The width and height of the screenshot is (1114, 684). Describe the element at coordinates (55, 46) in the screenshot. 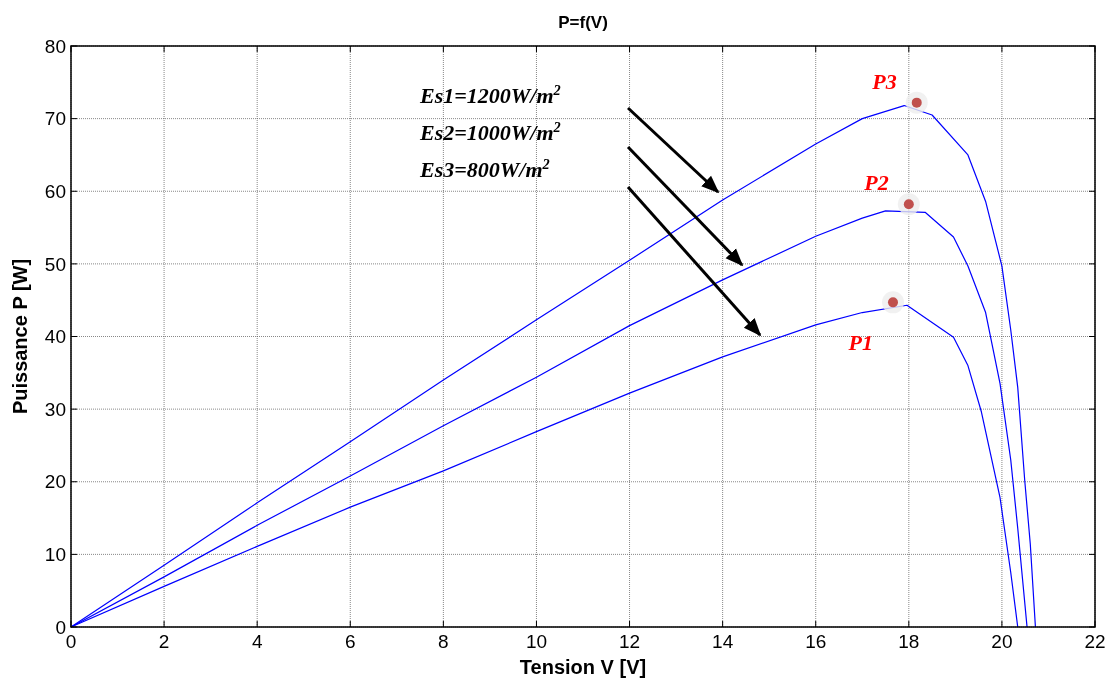

I see `y-tick-label: 80` at that location.